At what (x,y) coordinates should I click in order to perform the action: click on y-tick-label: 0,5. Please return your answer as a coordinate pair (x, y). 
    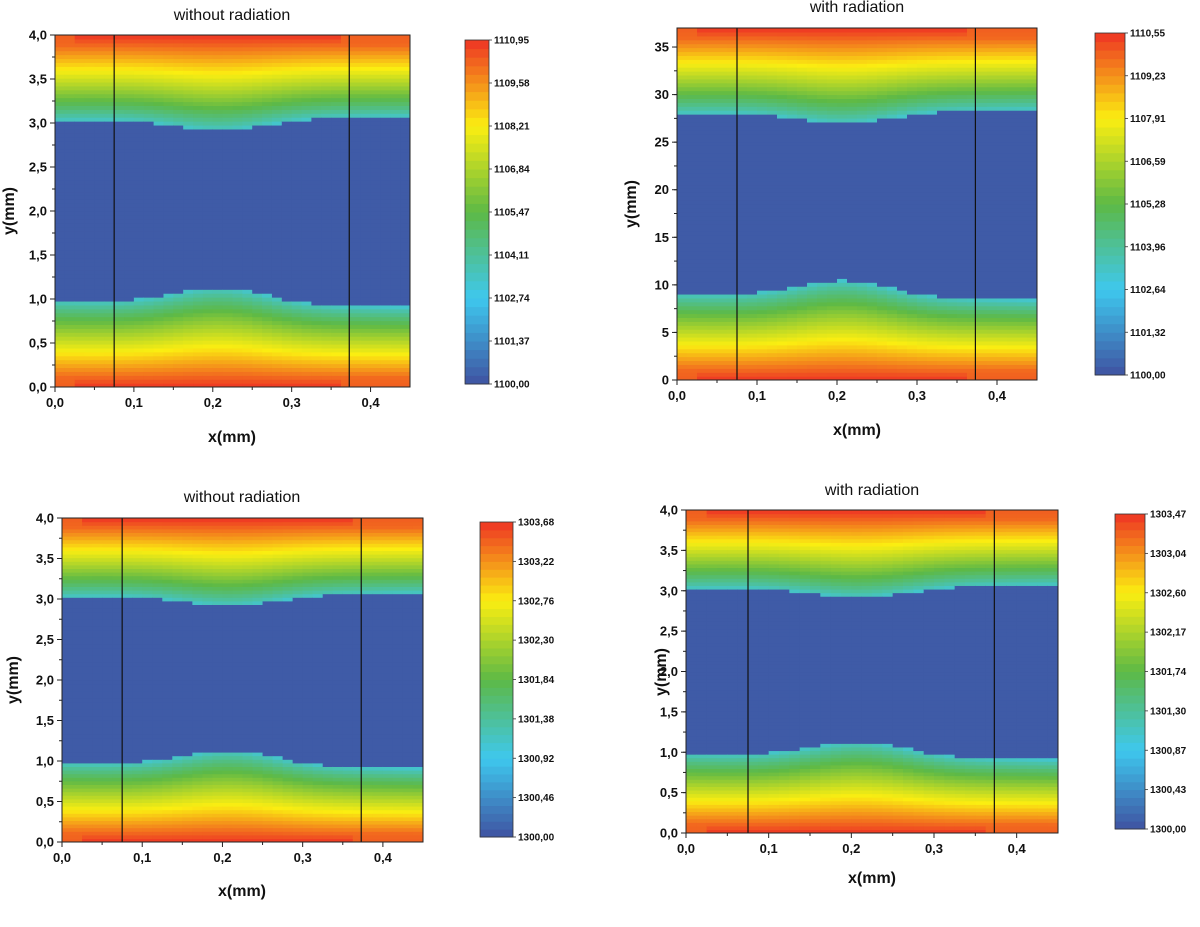
    Looking at the image, I should click on (38, 343).